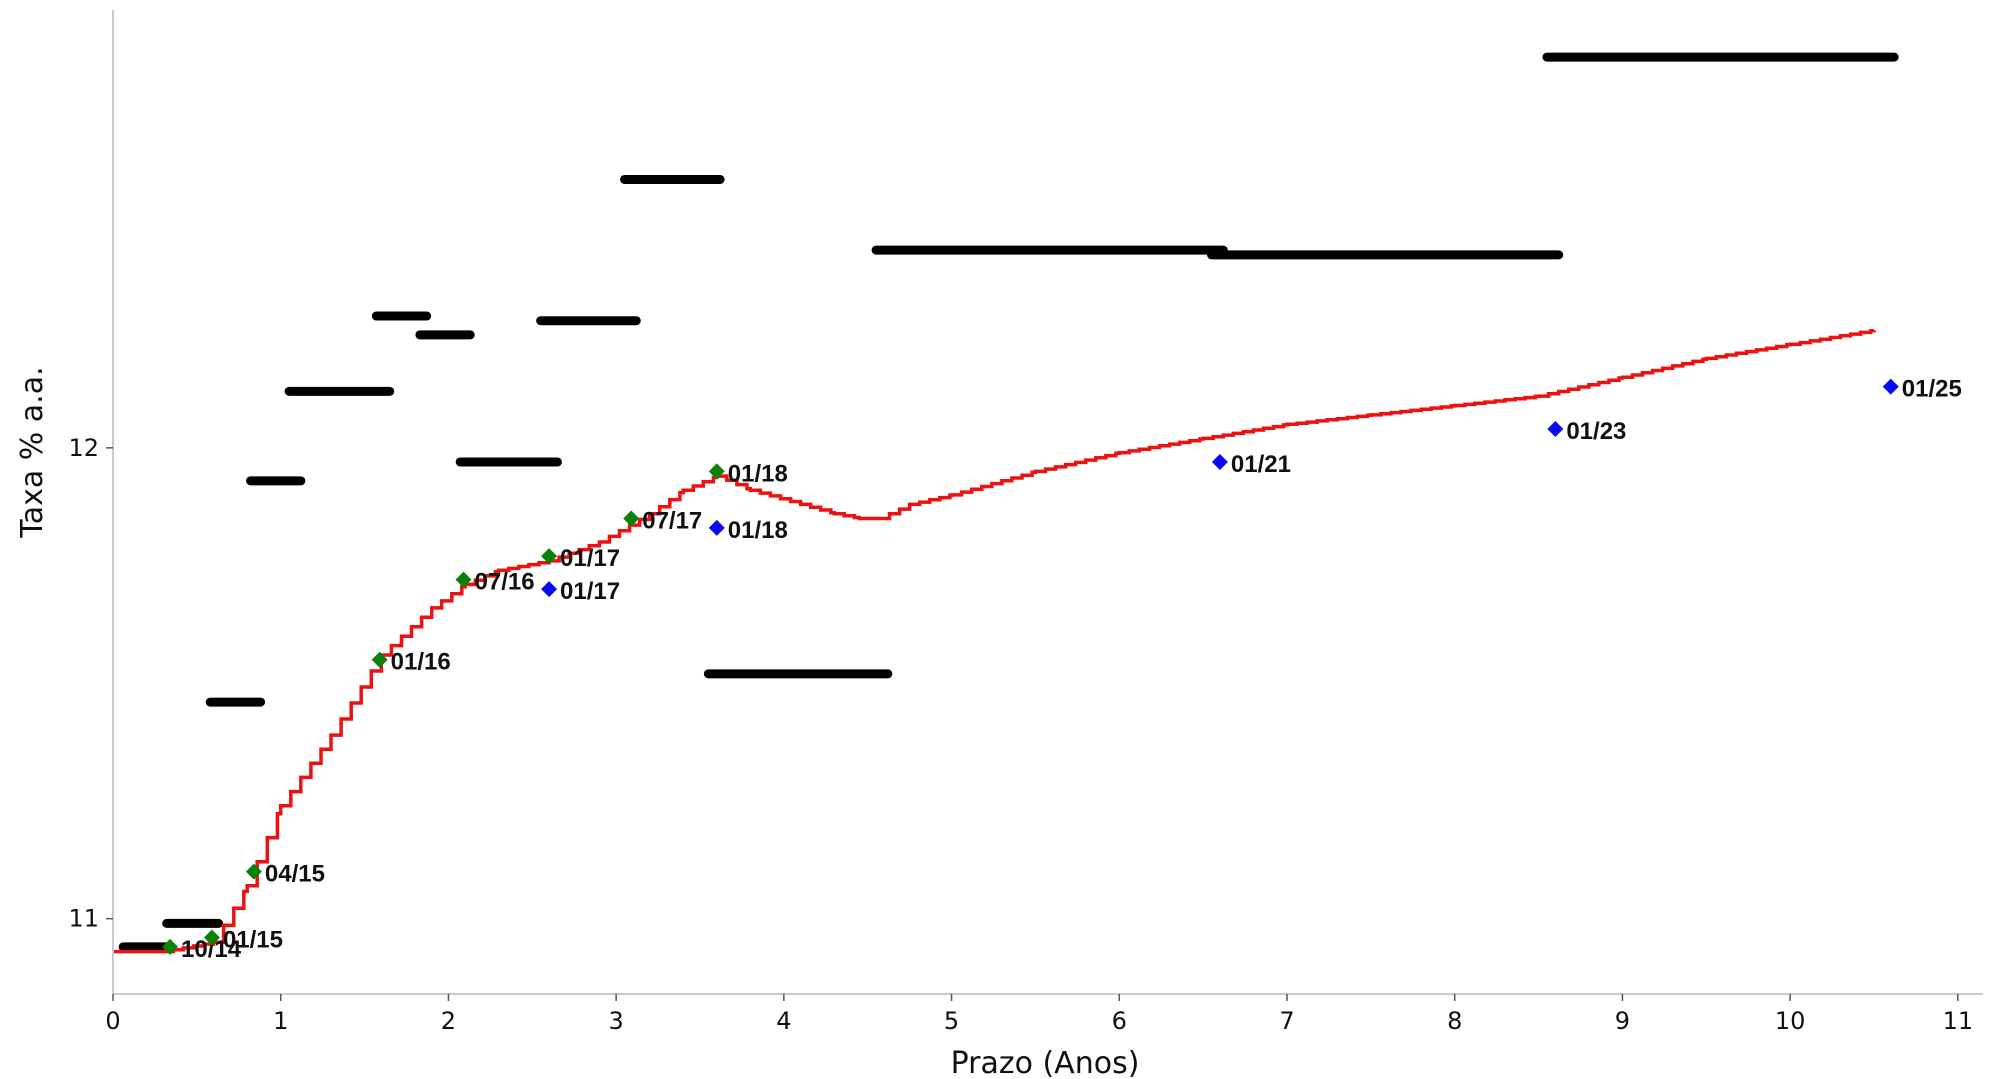  I want to click on blue-point-label: 01/21, so click(1261, 464).